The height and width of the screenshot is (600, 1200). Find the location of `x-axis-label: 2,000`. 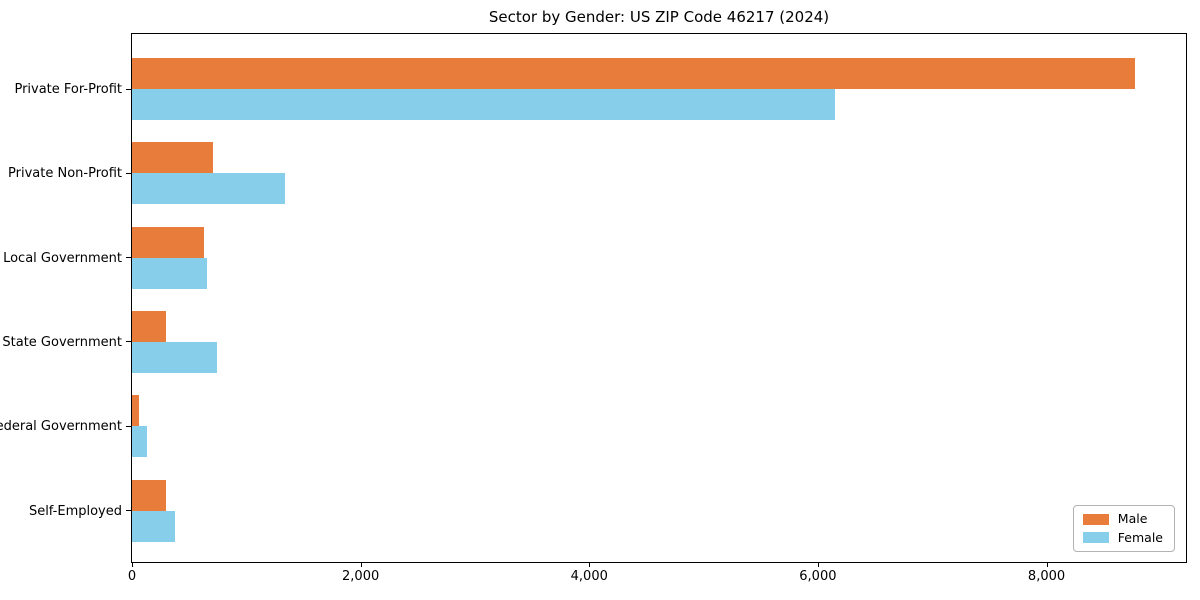

x-axis-label: 2,000 is located at coordinates (361, 576).